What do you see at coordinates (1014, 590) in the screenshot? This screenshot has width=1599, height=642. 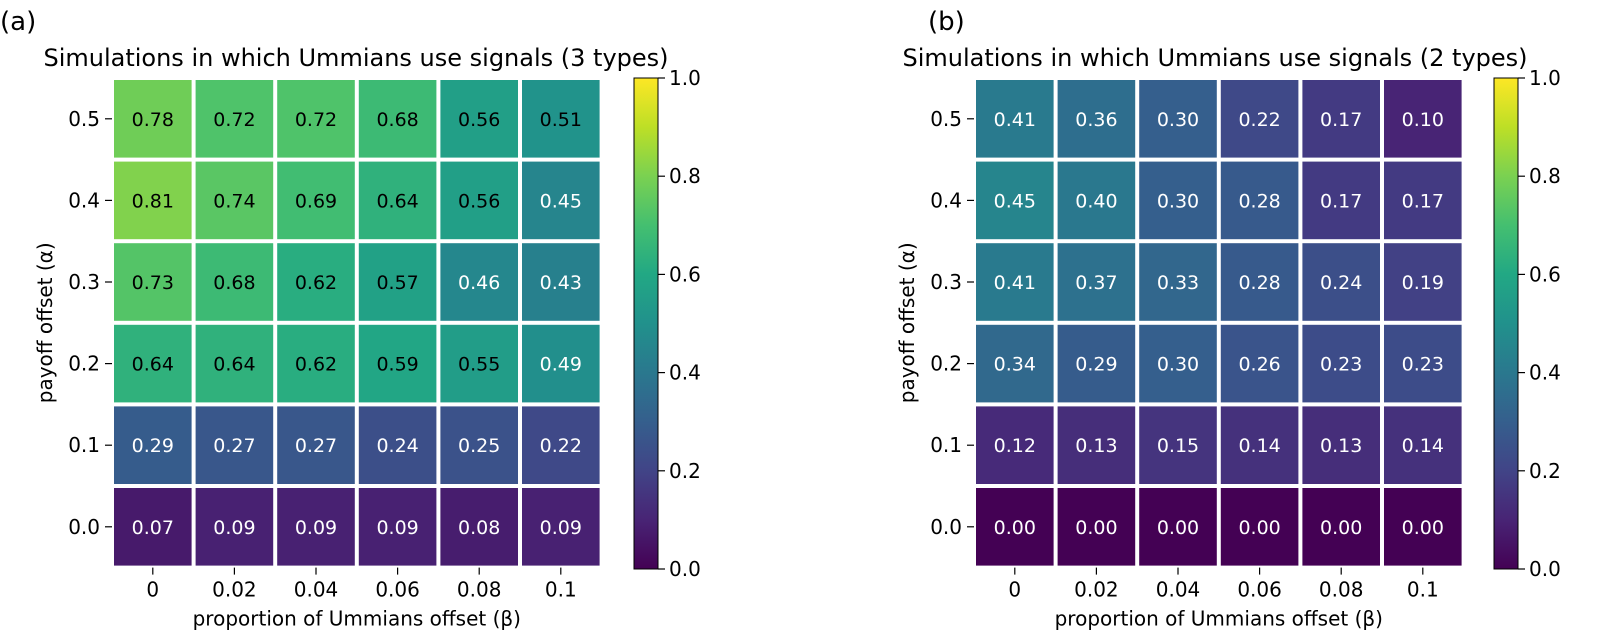 I see `x-tick-label: 0` at bounding box center [1014, 590].